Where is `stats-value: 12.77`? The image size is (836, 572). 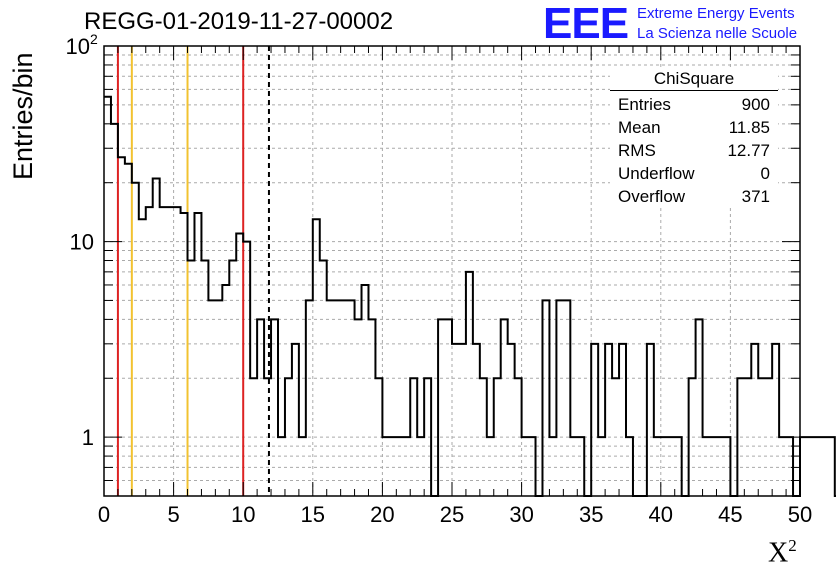 stats-value: 12.77 is located at coordinates (748, 150).